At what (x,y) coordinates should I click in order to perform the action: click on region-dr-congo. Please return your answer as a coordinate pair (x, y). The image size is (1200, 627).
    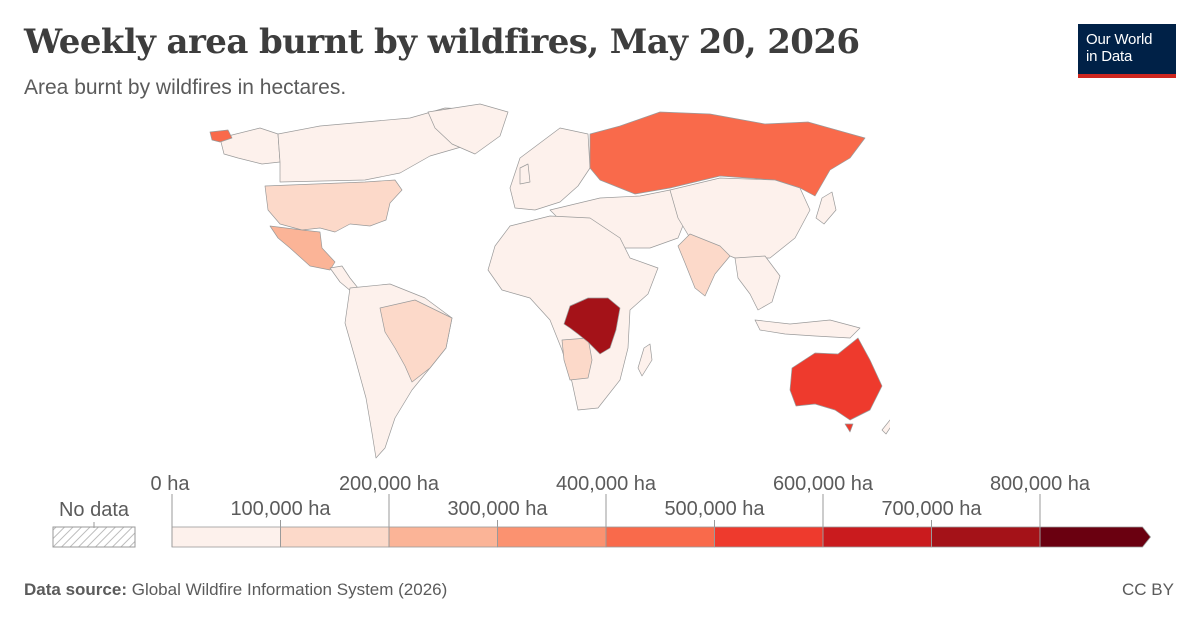
    Looking at the image, I should click on (592, 326).